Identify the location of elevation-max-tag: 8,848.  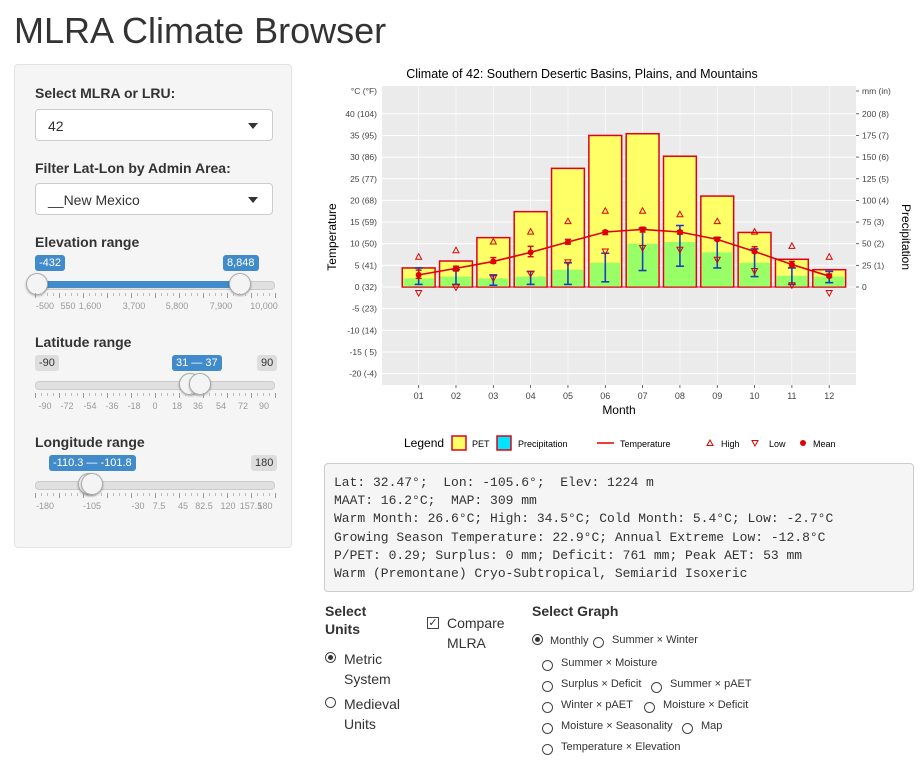
(241, 263).